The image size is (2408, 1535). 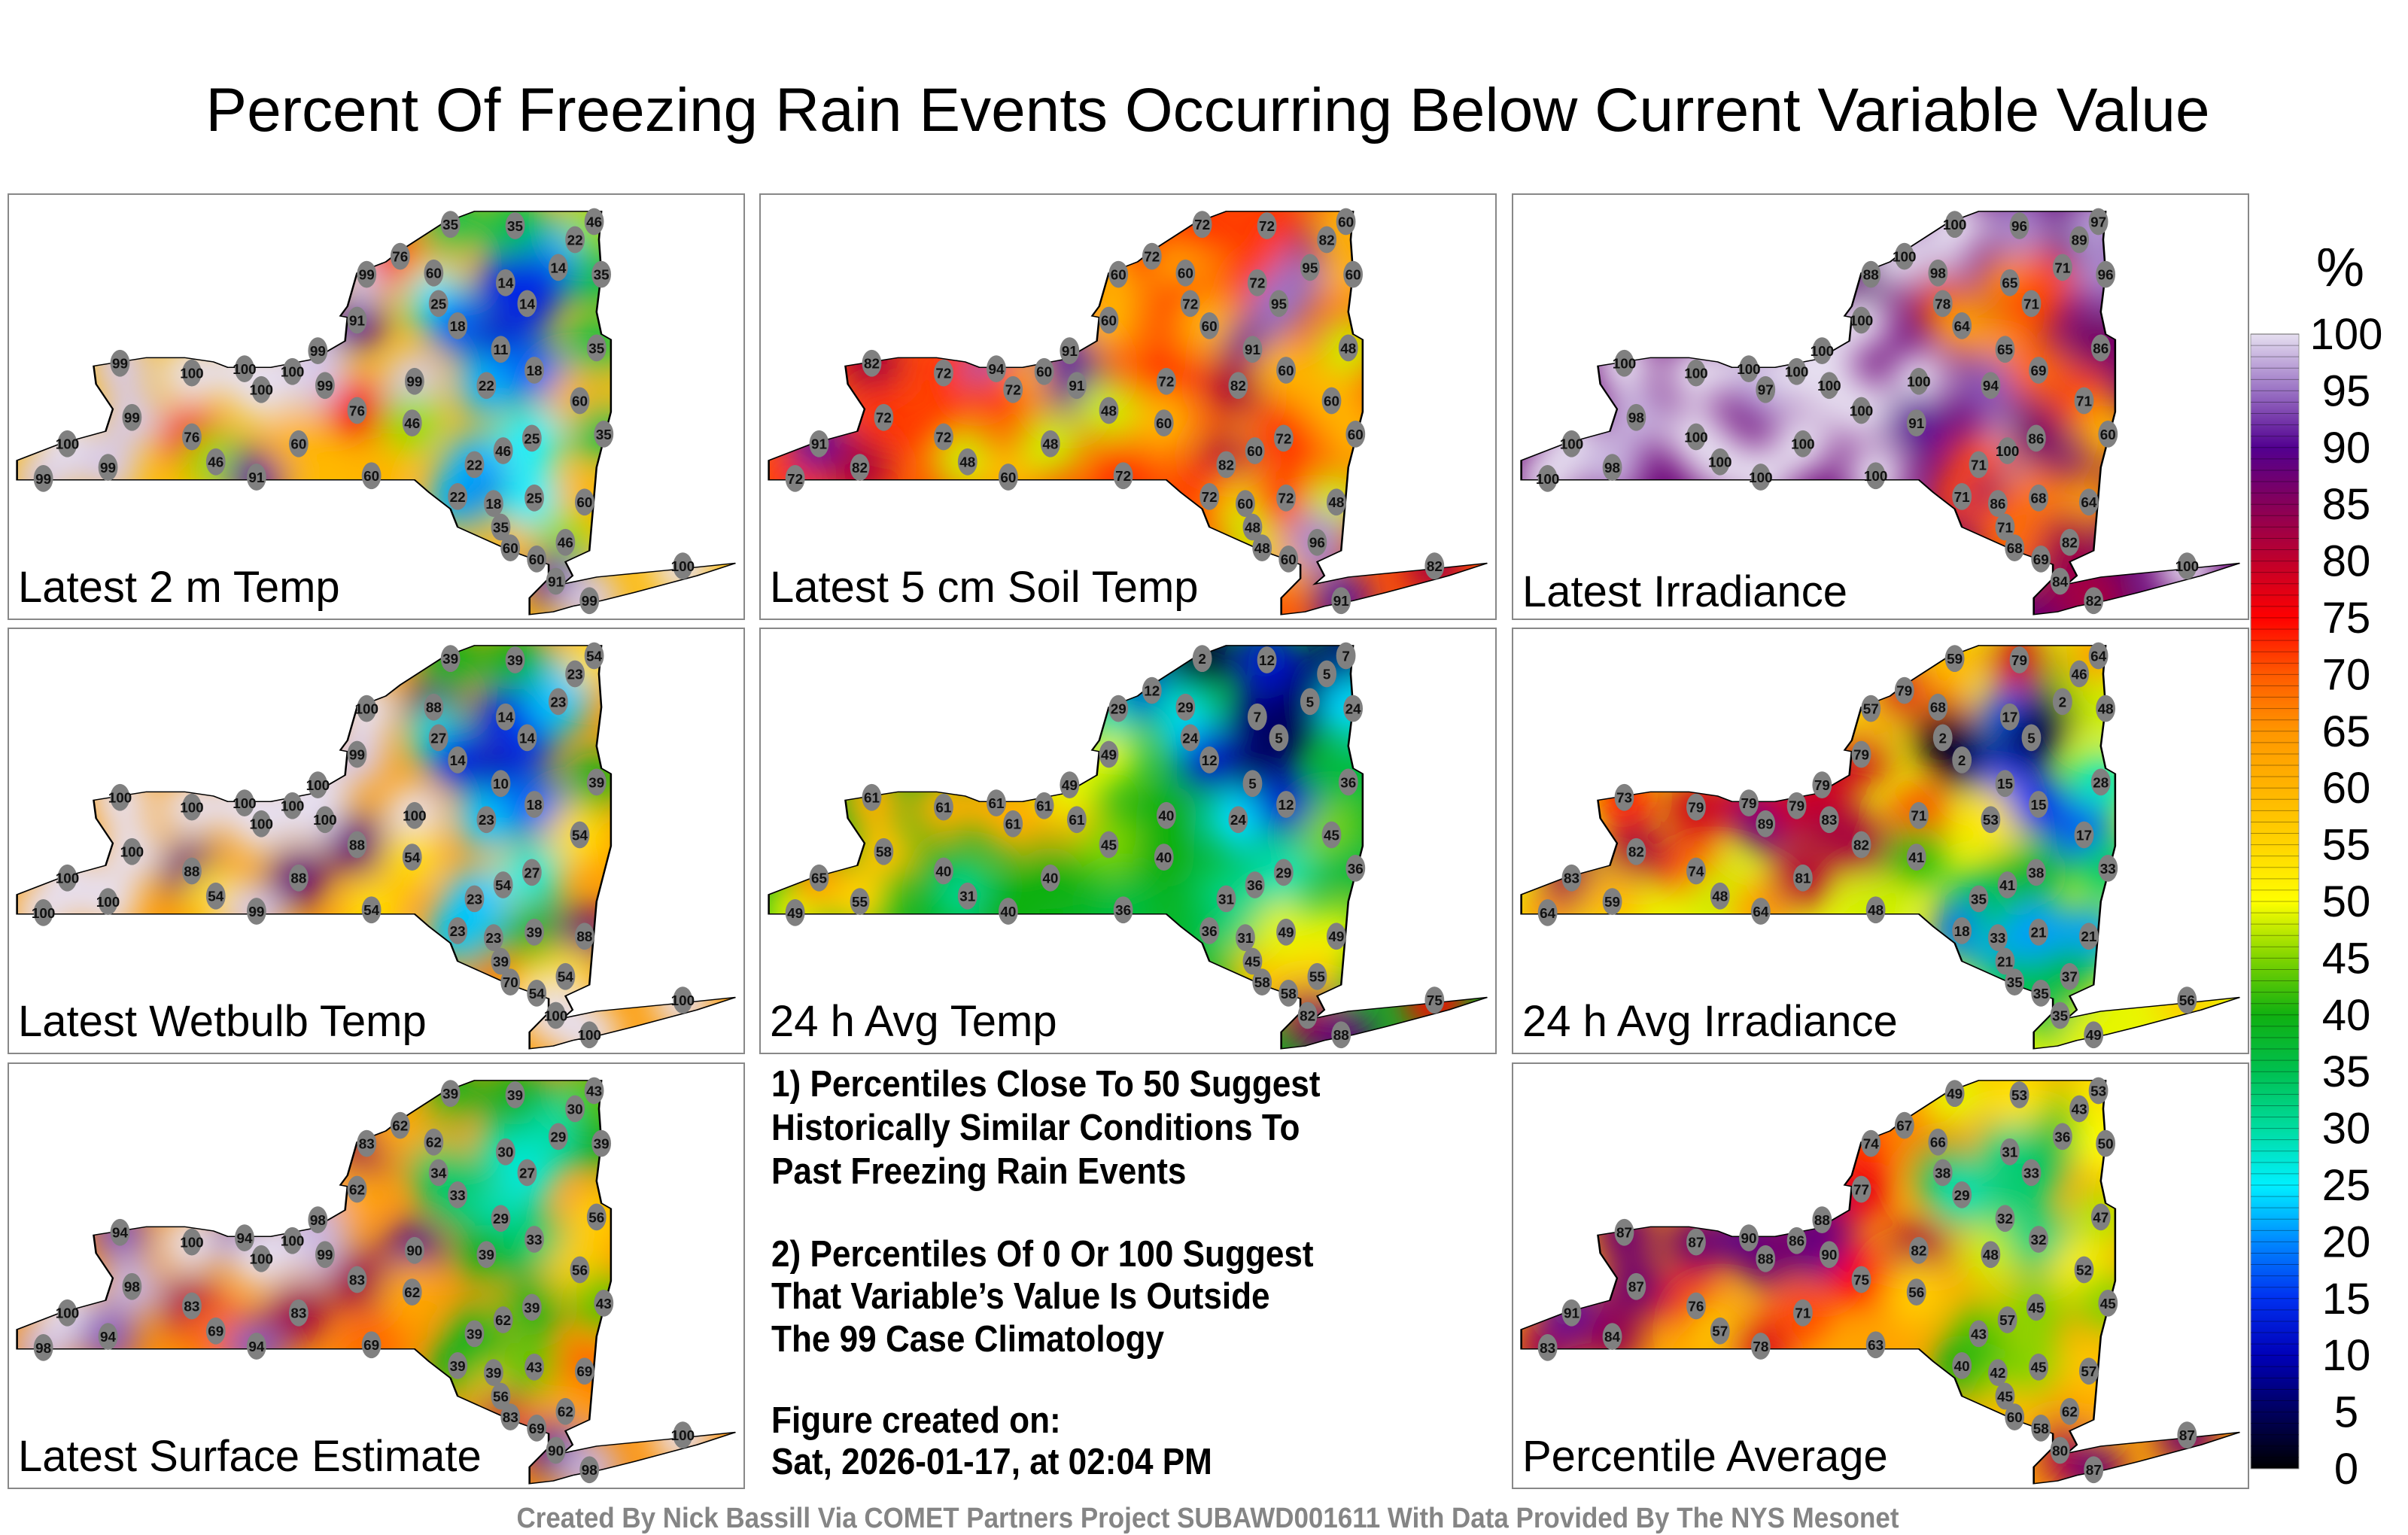 I want to click on station-value: 7, so click(x=1258, y=717).